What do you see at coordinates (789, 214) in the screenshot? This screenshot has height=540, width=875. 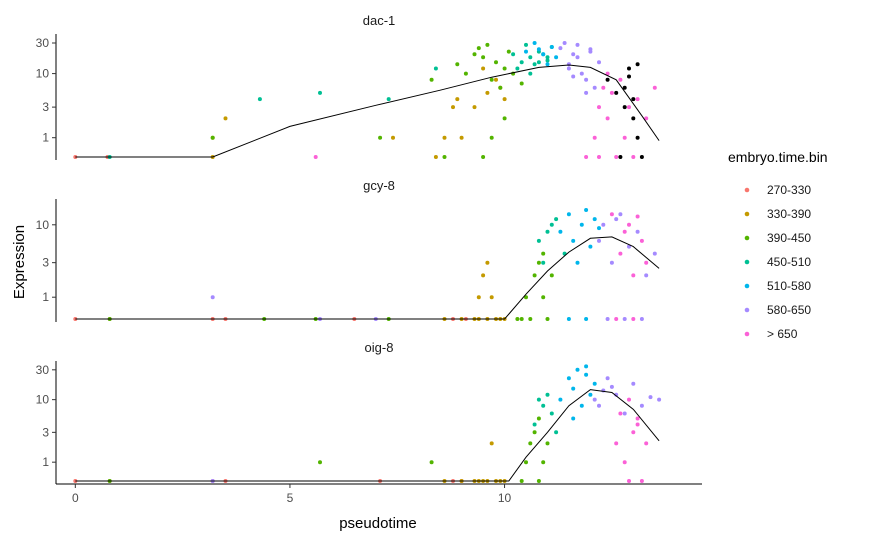 I see `legend-label: 330-390` at bounding box center [789, 214].